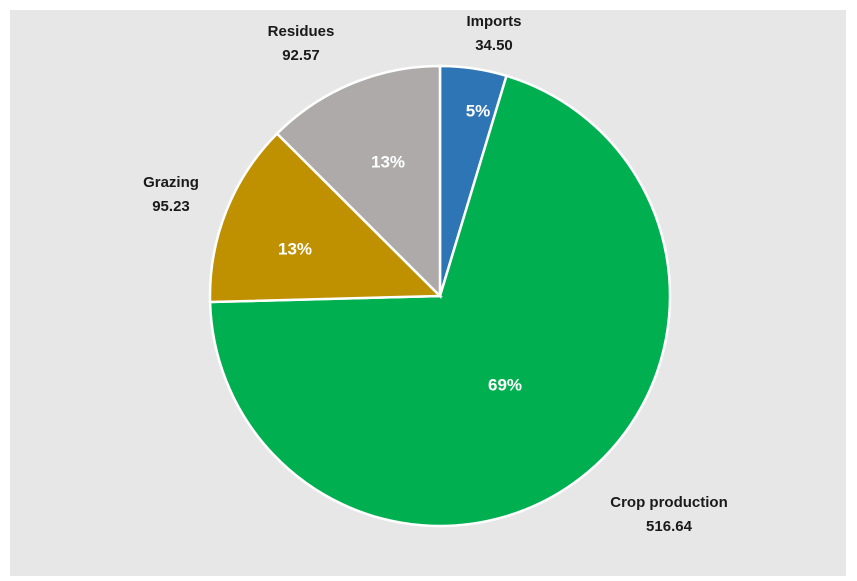 The image size is (857, 581). What do you see at coordinates (301, 31) in the screenshot?
I see `category-label: Residues` at bounding box center [301, 31].